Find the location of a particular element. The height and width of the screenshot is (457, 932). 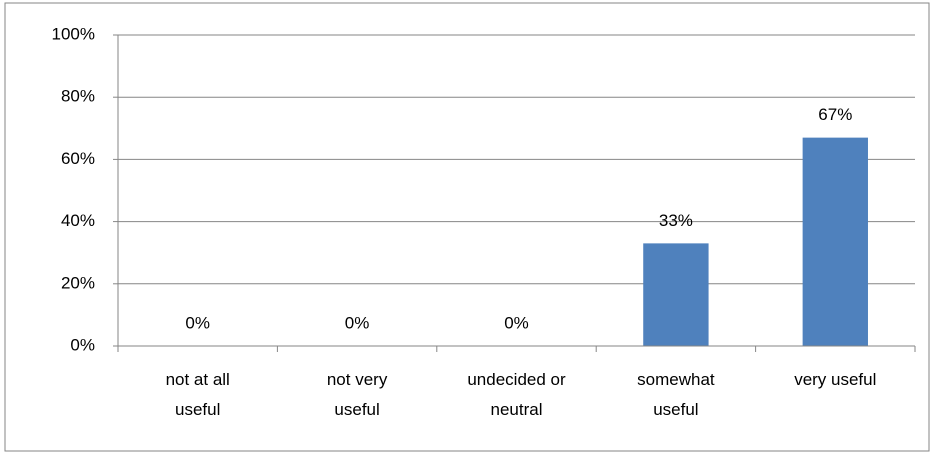

x-tick-label: undecided or neutral is located at coordinates (516, 394).